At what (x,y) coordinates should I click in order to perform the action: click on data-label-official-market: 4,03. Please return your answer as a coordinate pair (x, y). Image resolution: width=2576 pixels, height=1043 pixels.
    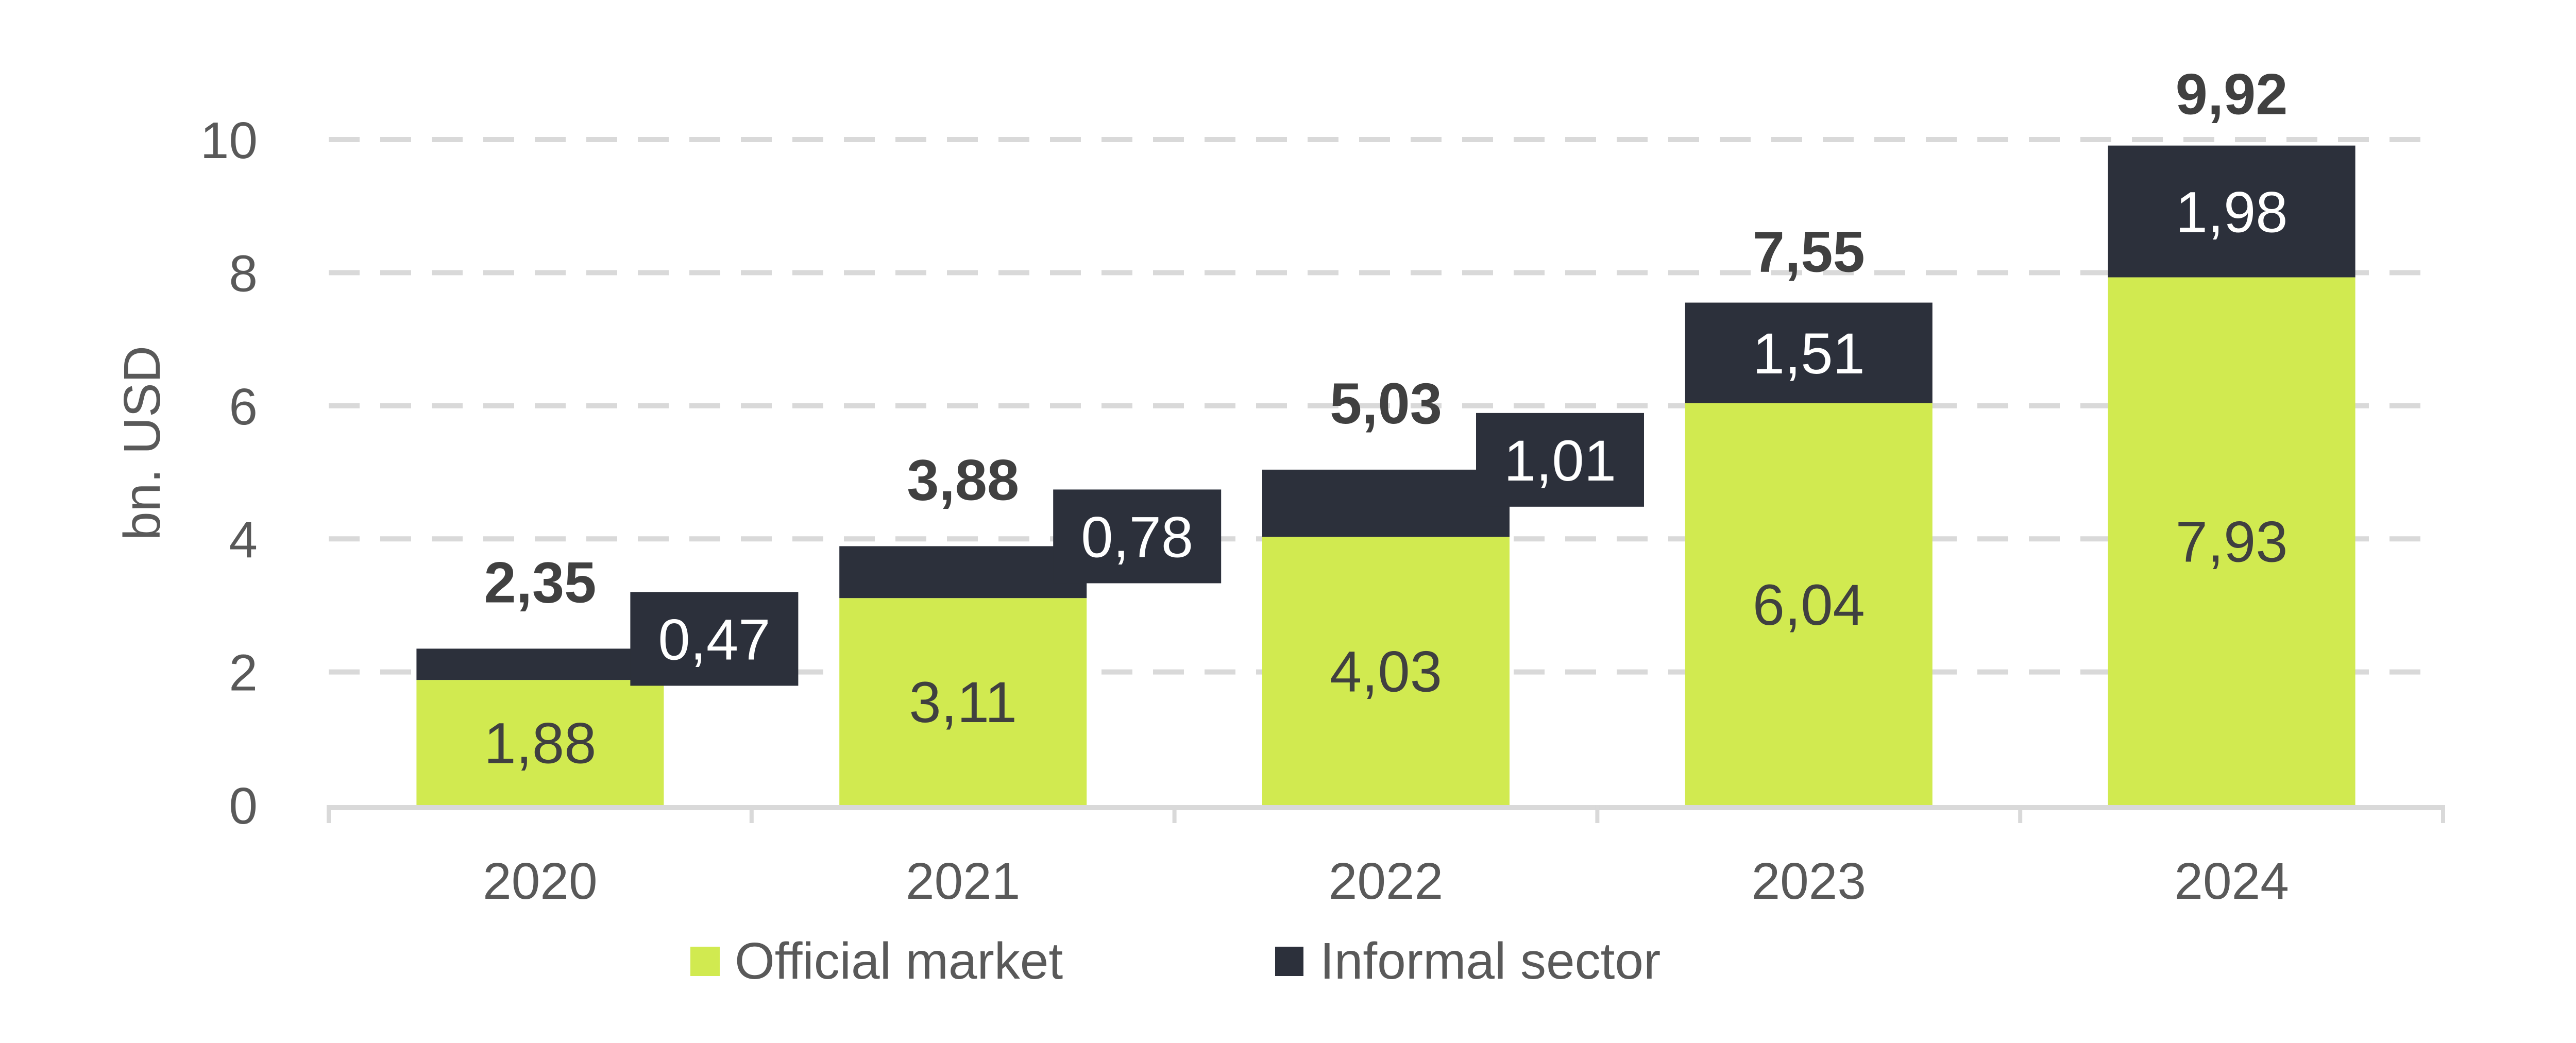
    Looking at the image, I should click on (1386, 672).